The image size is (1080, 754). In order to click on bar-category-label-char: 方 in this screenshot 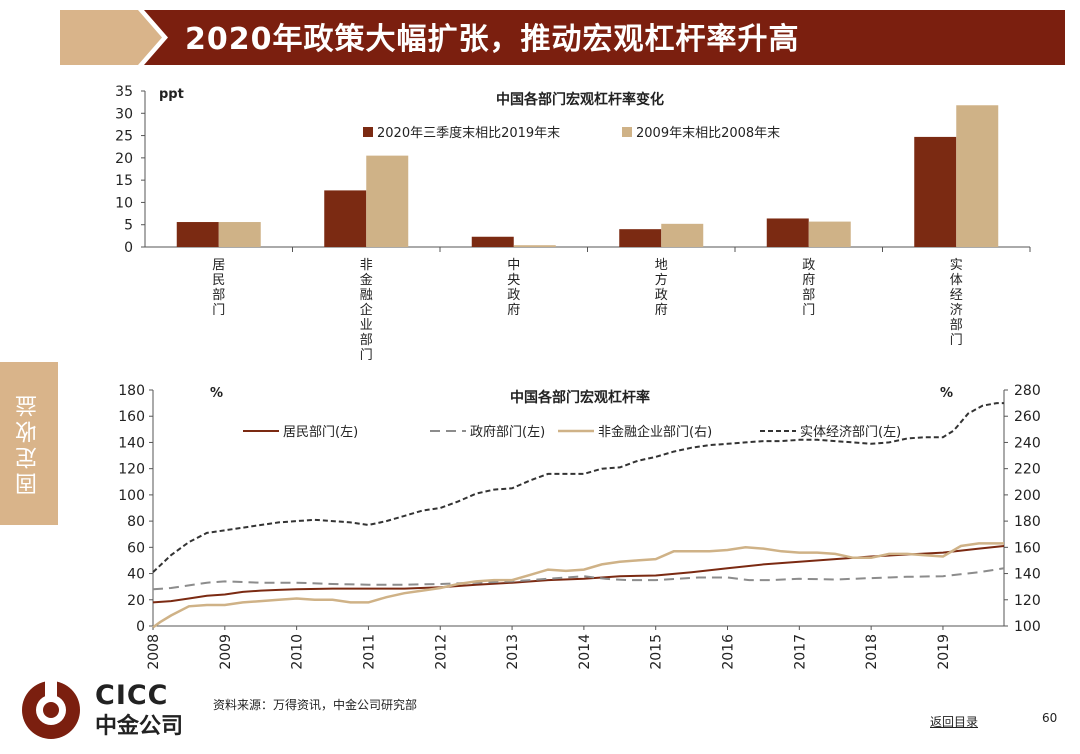, I will do `click(661, 280)`.